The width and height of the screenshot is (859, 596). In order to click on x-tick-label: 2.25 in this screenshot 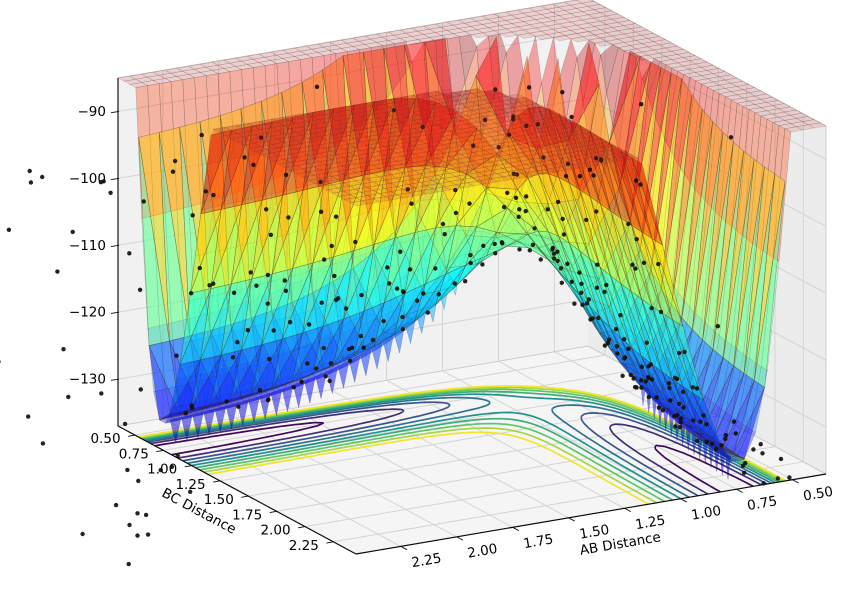, I will do `click(426, 560)`.